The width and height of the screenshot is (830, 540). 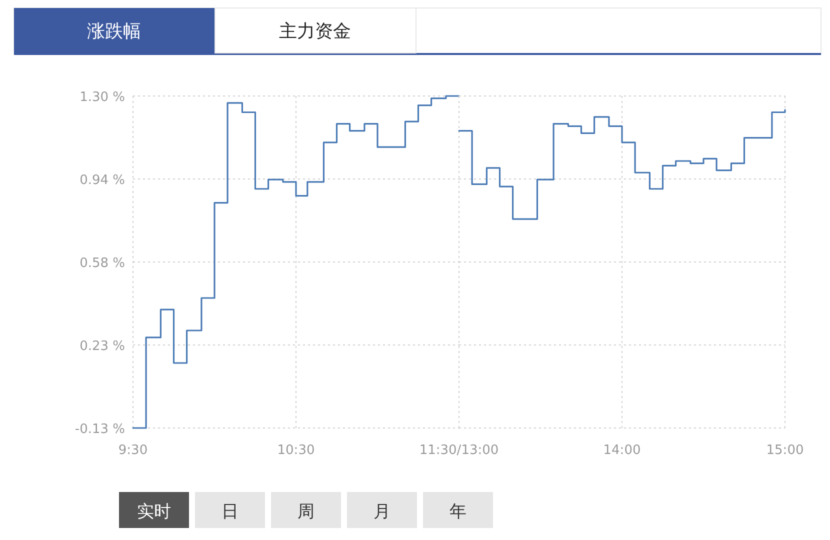 I want to click on text: 涨跌幅, so click(x=114, y=31).